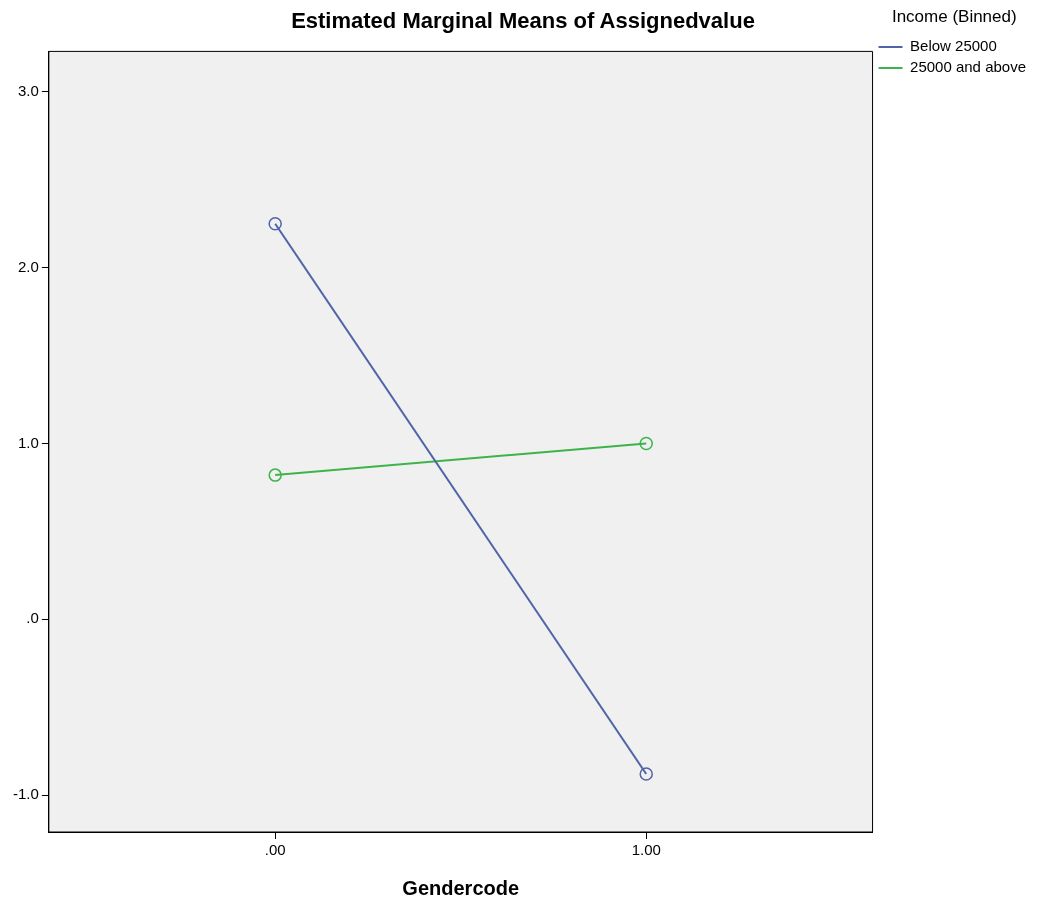  Describe the element at coordinates (461, 887) in the screenshot. I see `x-axis-title: Gendercode` at that location.